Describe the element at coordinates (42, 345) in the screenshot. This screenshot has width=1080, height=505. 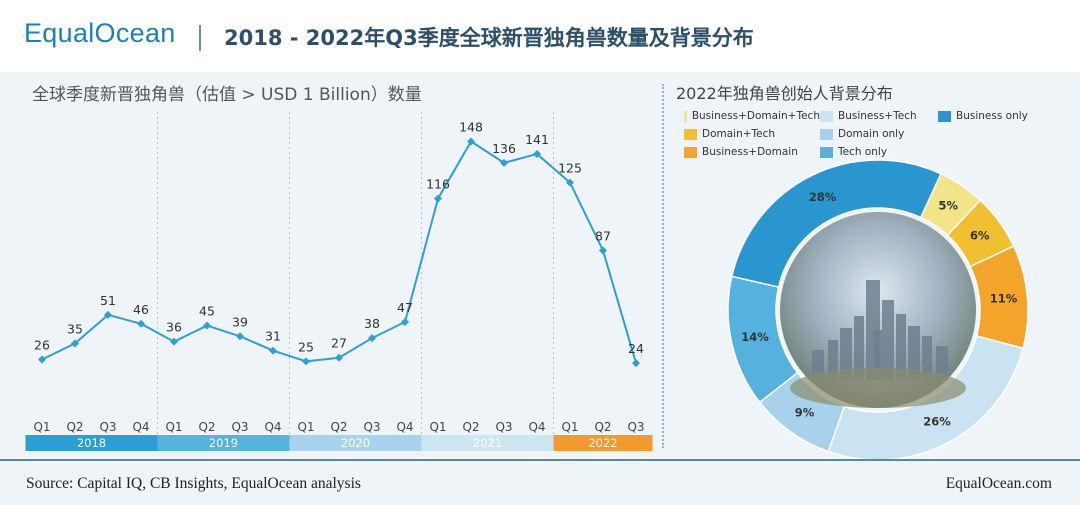
I see `data-label: 26` at that location.